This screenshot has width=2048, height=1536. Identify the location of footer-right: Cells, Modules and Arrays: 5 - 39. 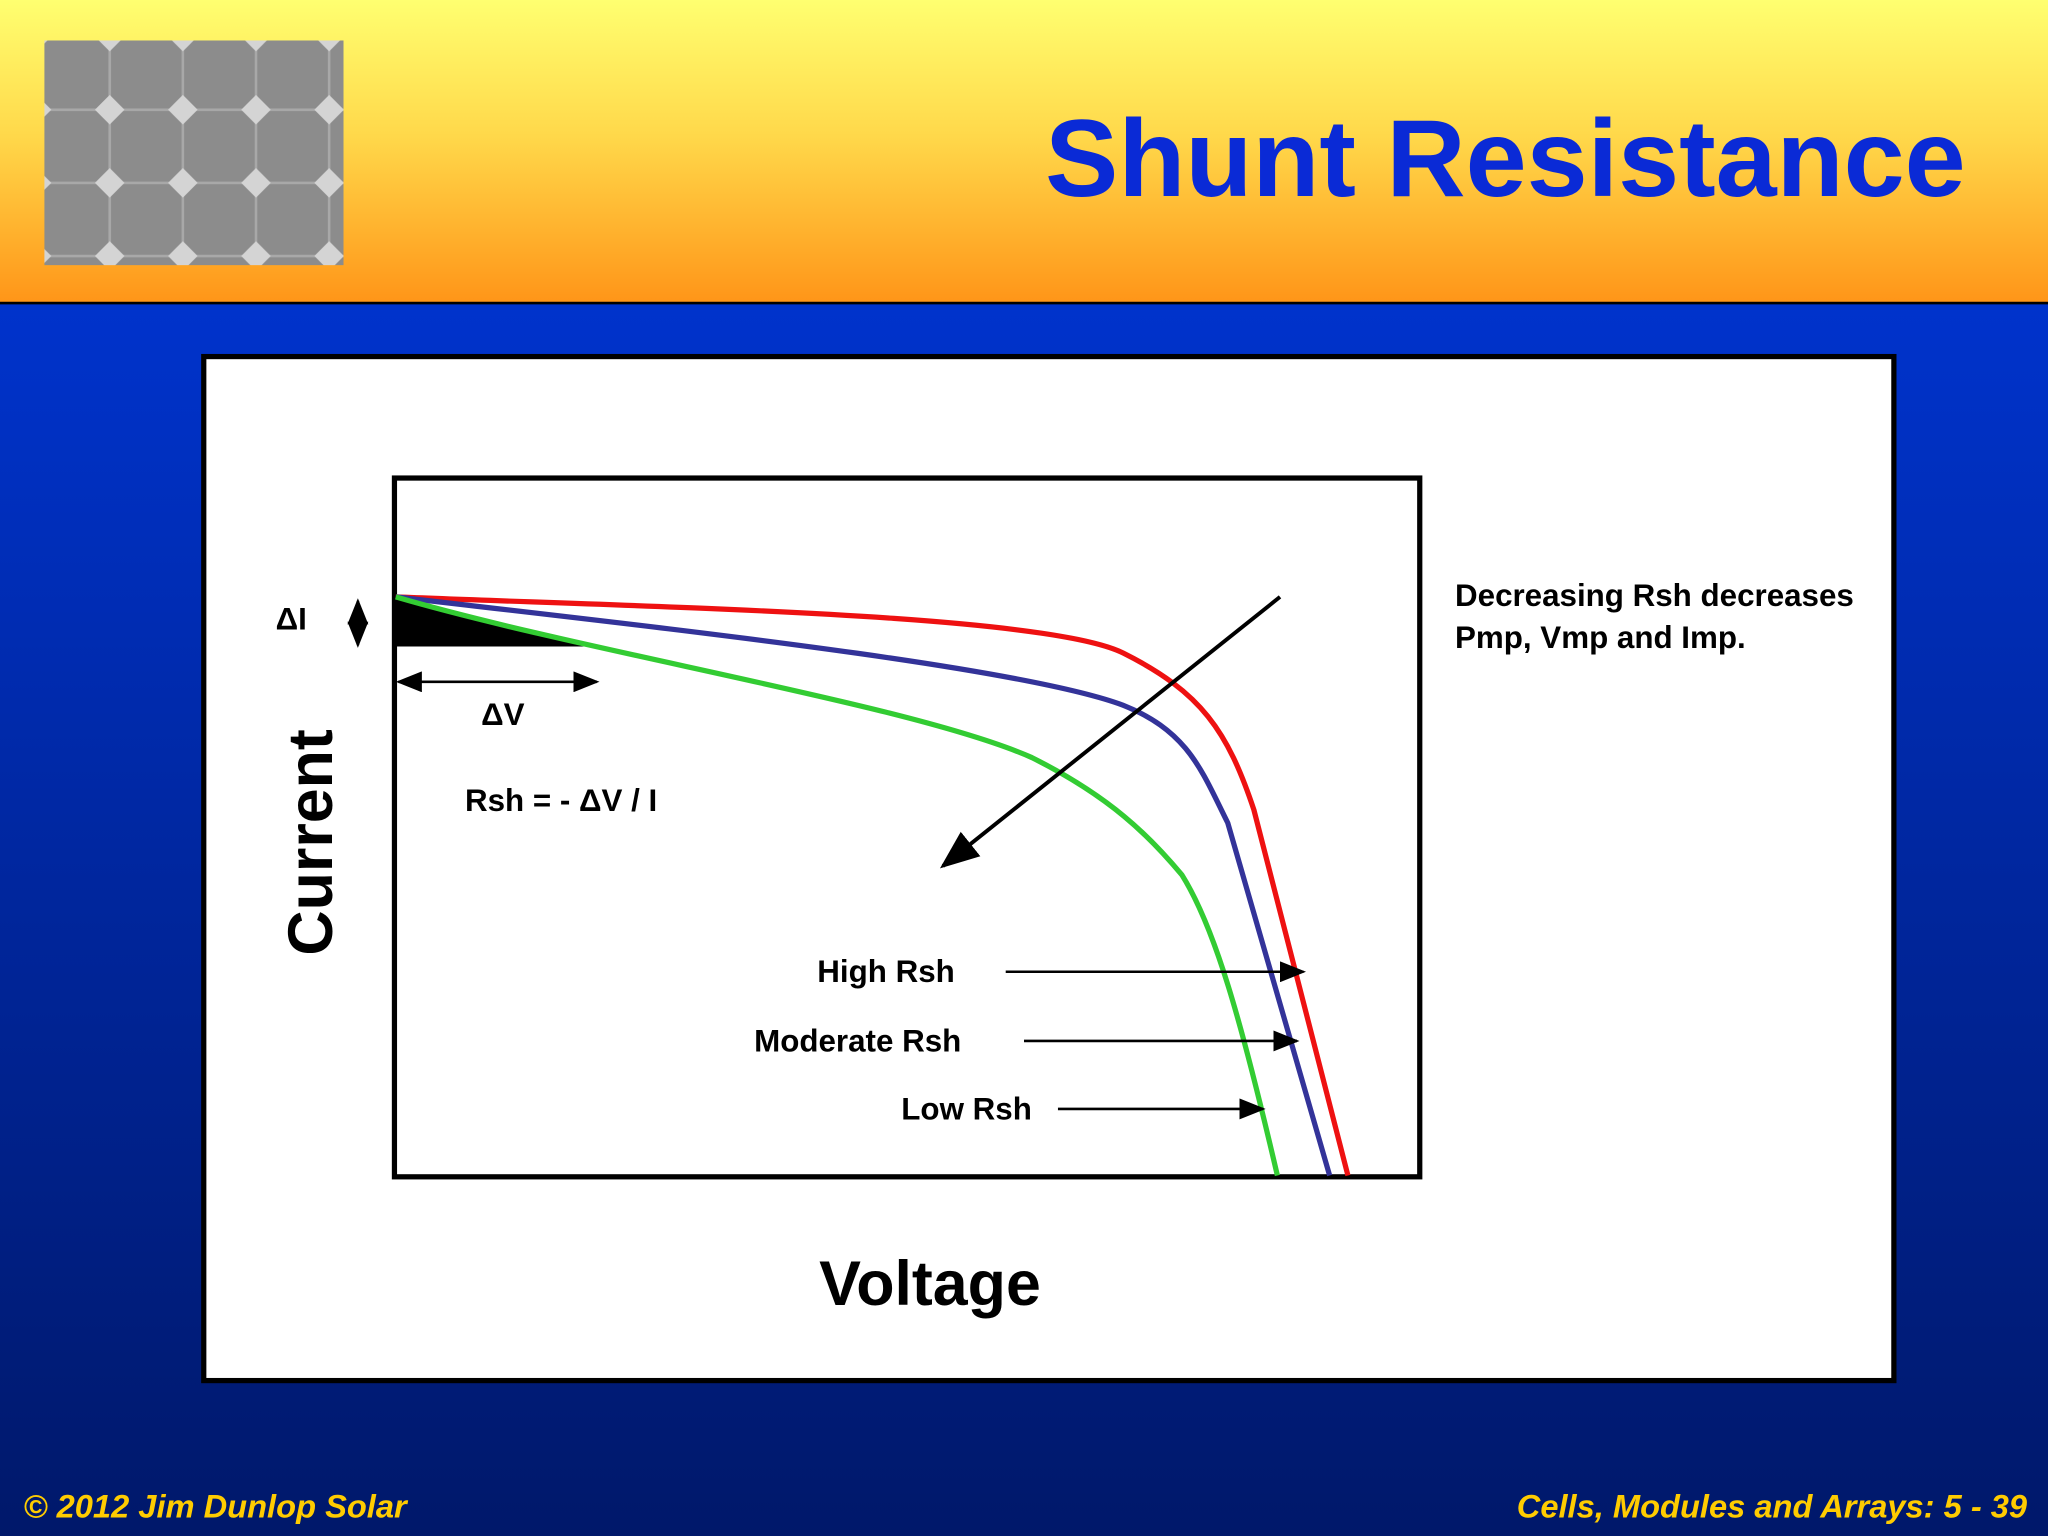
(1772, 1506).